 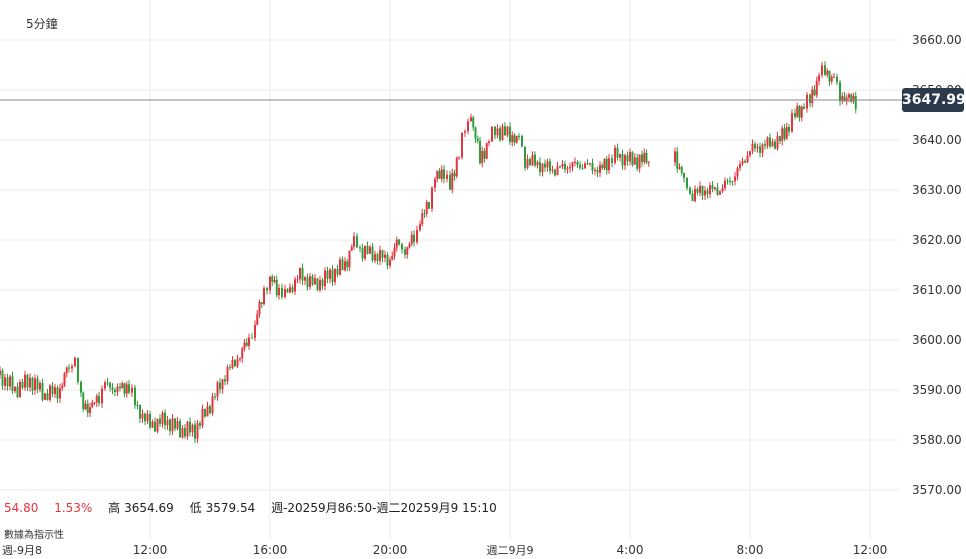 What do you see at coordinates (937, 290) in the screenshot?
I see `y-tick-label: 3610.00` at bounding box center [937, 290].